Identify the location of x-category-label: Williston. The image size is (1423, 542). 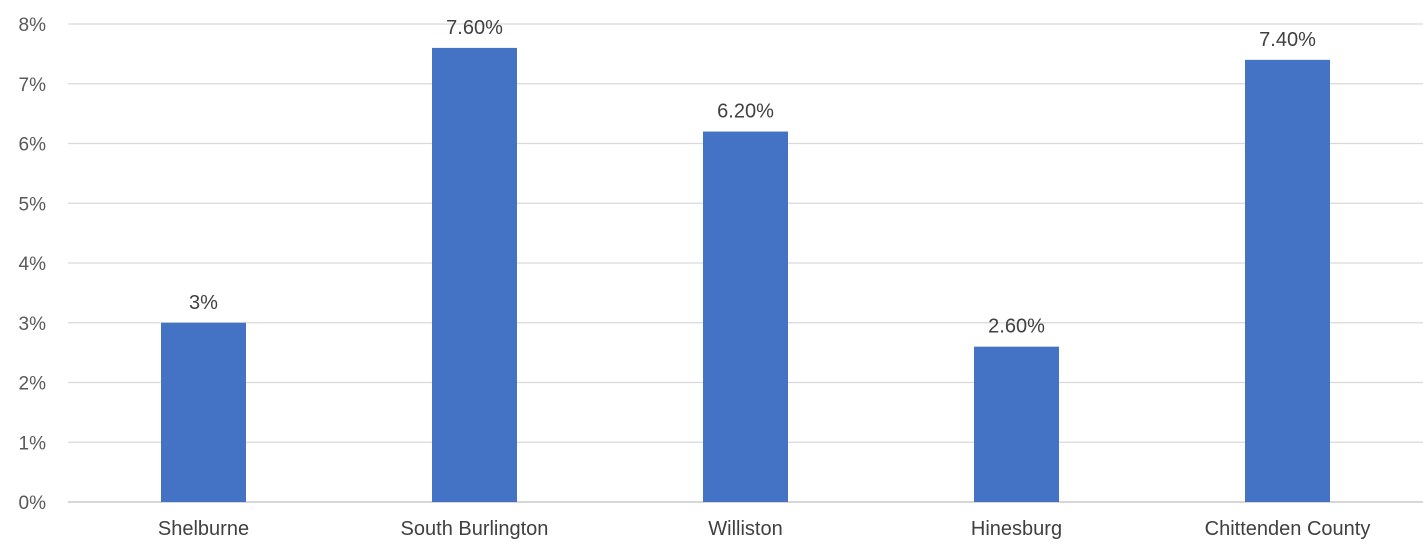
(745, 529).